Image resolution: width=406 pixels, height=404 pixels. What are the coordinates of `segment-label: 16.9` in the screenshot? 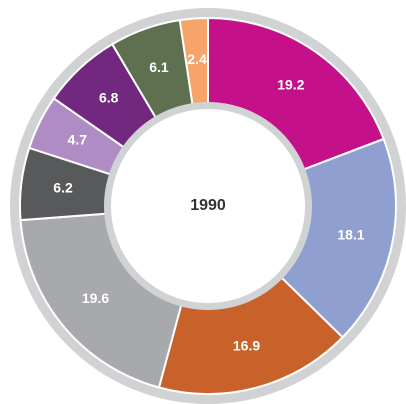 It's located at (246, 346).